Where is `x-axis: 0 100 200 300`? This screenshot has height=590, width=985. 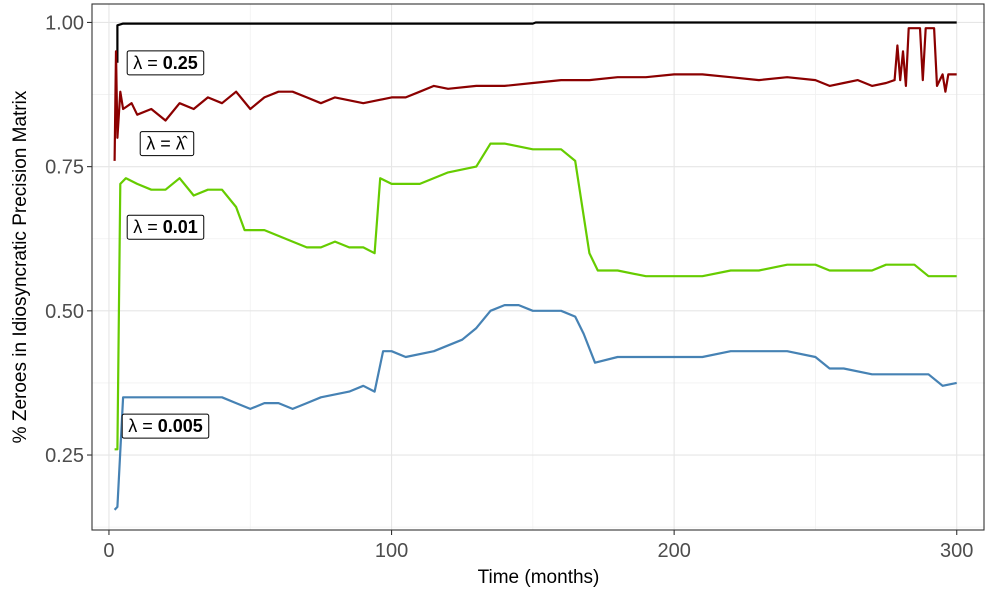
x-axis: 0 100 200 300 is located at coordinates (538, 546).